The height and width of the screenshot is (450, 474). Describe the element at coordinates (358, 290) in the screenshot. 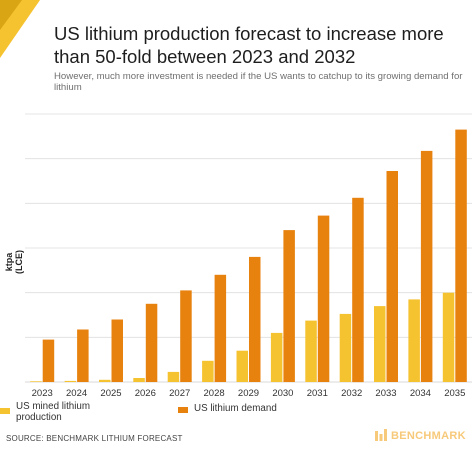

I see `bar-demand-2032` at that location.